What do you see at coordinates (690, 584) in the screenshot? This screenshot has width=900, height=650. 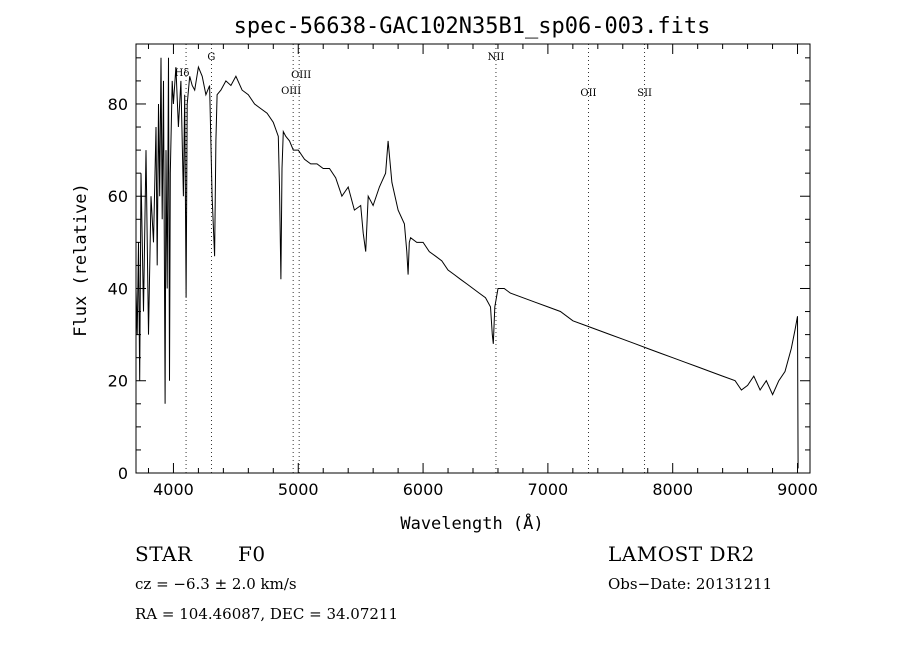 I see `obs-date: Obs−Date: 20131211` at bounding box center [690, 584].